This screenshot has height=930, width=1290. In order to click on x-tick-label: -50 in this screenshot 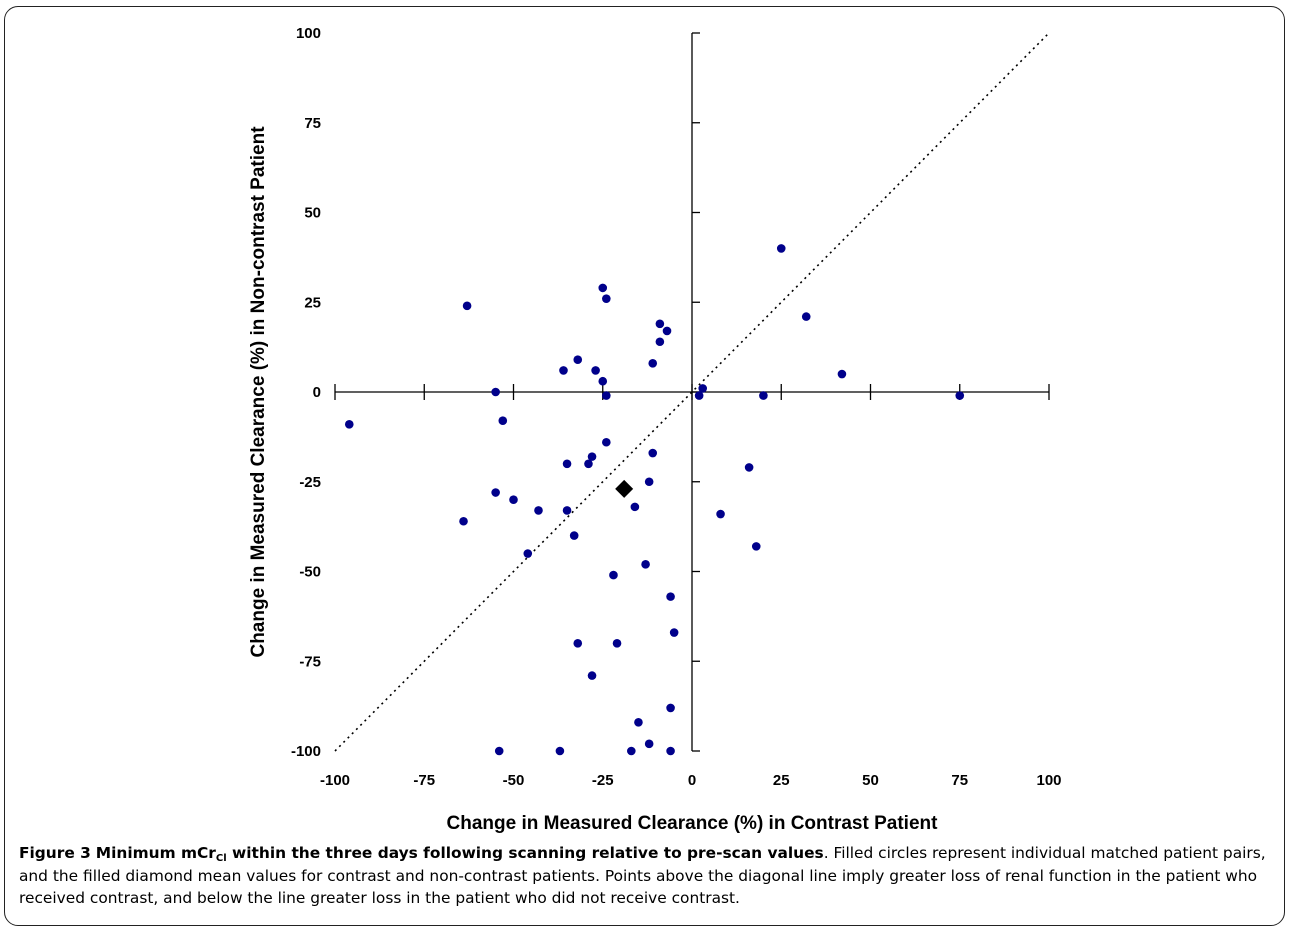, I will do `click(514, 780)`.